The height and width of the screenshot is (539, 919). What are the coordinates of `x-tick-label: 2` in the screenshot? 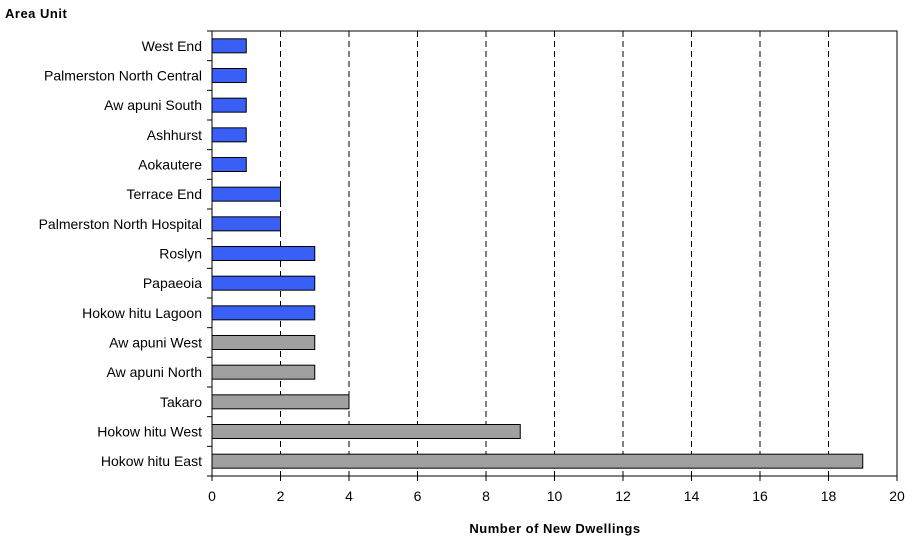 It's located at (281, 496).